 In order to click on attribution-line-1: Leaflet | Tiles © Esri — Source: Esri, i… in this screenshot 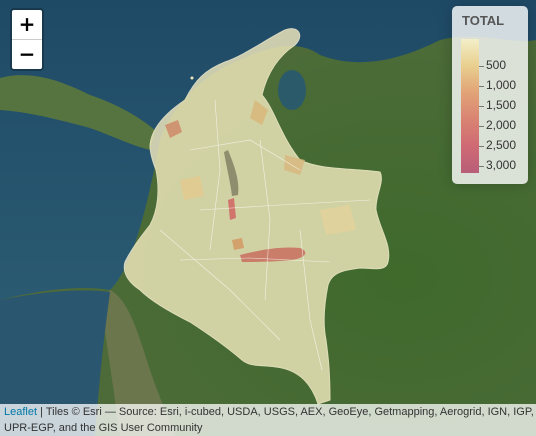, I will do `click(269, 412)`.